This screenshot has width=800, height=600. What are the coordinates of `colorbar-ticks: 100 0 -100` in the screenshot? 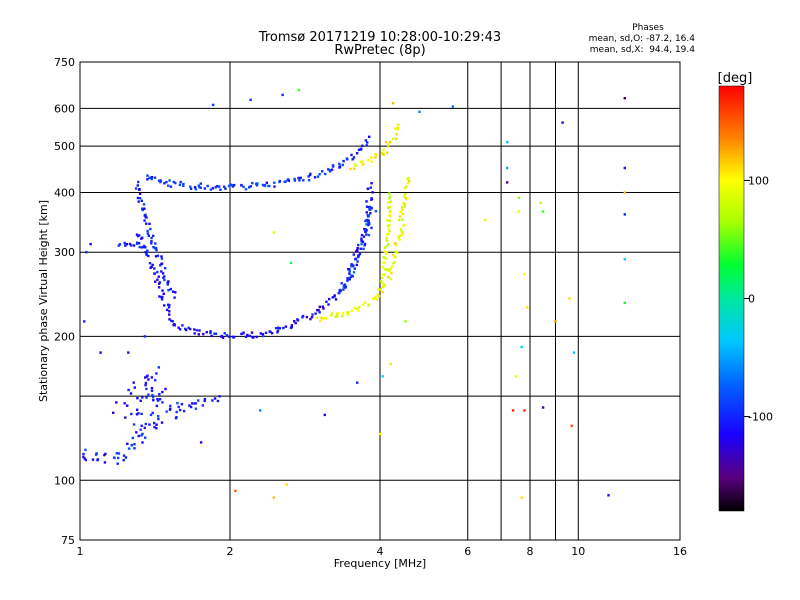 It's located at (758, 299).